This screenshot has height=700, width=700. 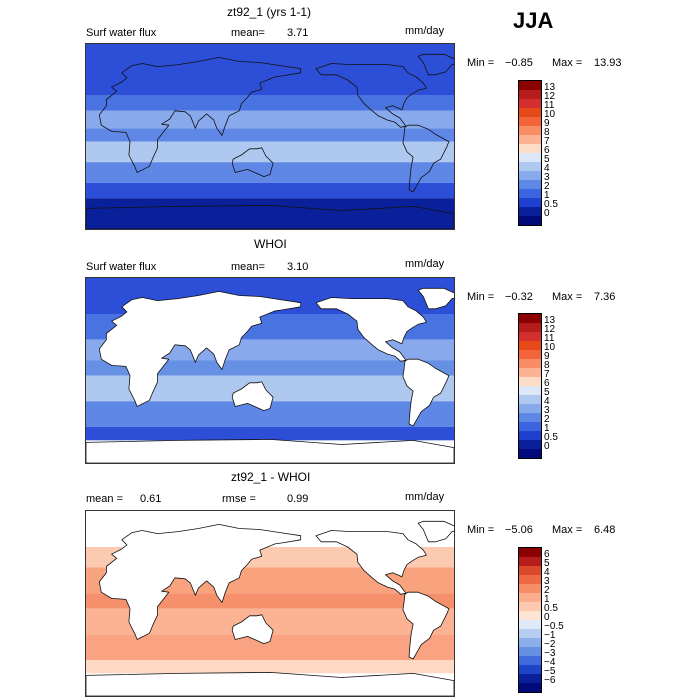 I want to click on map-image, so click(x=270, y=370).